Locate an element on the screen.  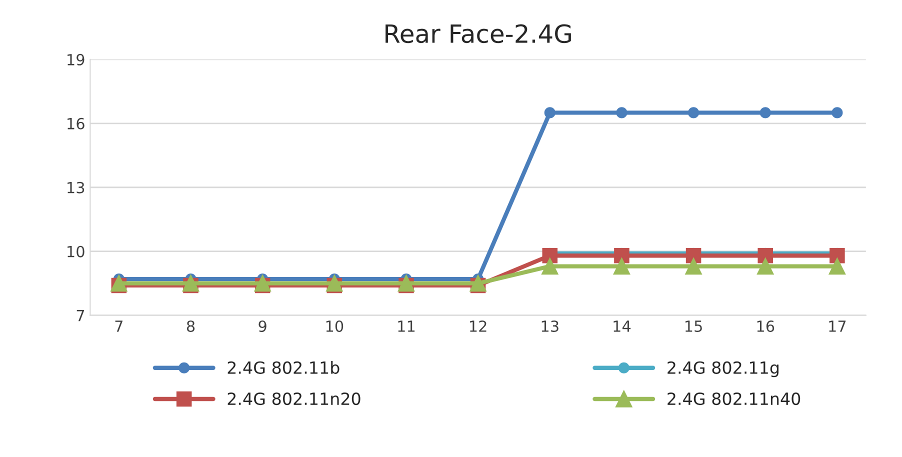
y-tick-label: 16 is located at coordinates (76, 124).